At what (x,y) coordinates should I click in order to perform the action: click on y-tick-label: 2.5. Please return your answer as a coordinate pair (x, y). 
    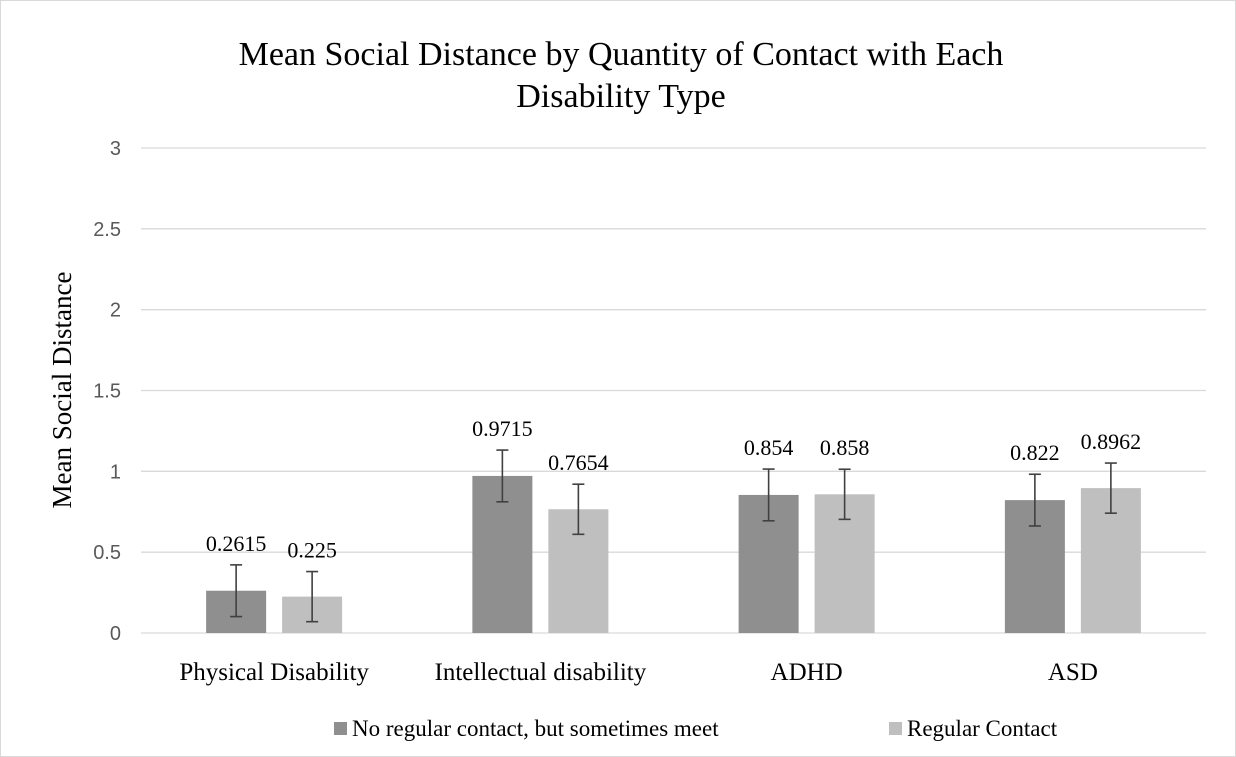
    Looking at the image, I should click on (107, 230).